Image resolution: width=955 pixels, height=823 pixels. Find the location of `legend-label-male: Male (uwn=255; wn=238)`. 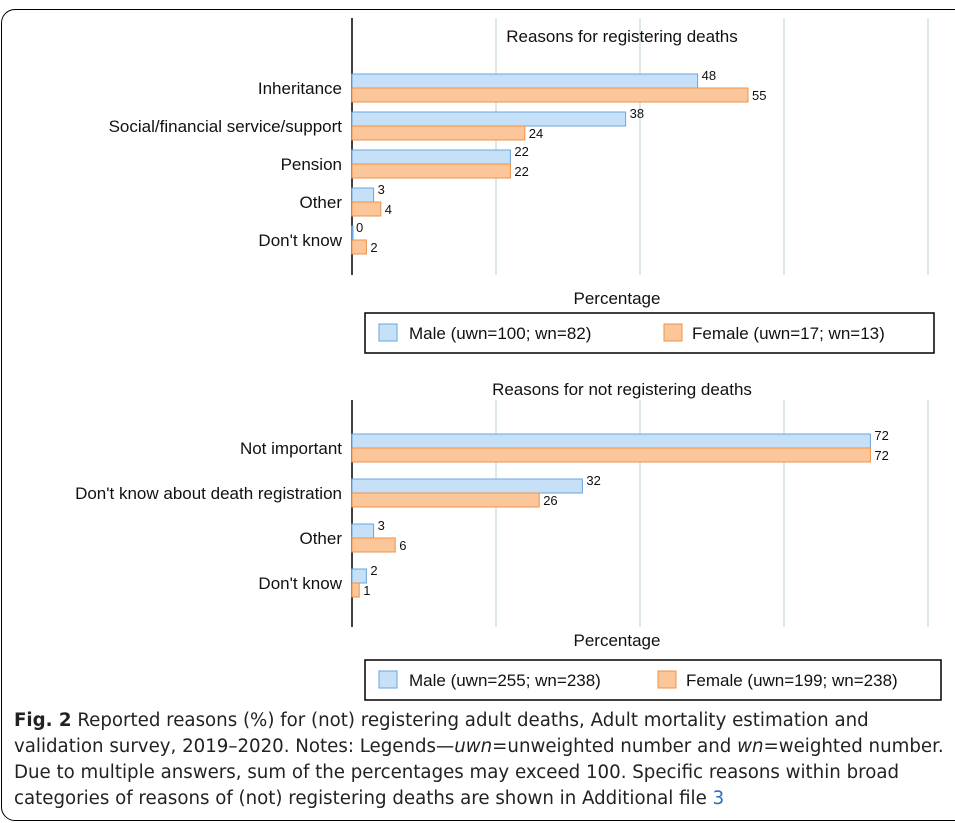

legend-label-male: Male (uwn=255; wn=238) is located at coordinates (505, 680).